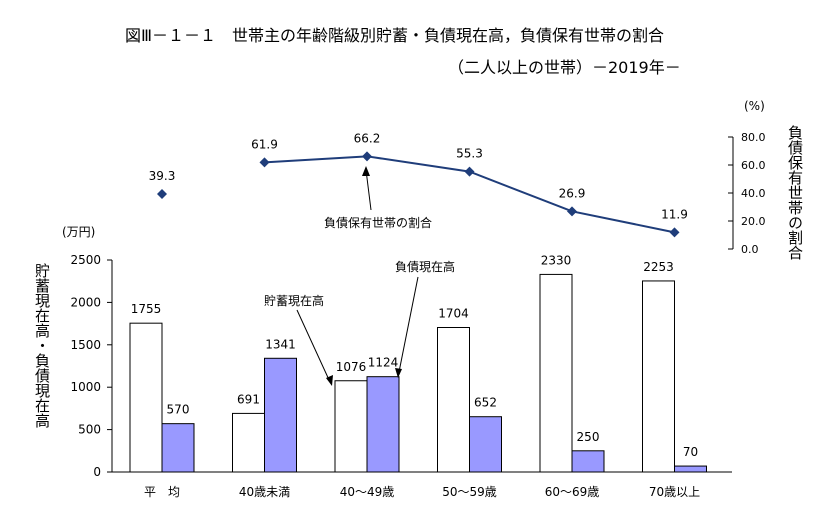 The width and height of the screenshot is (820, 529). What do you see at coordinates (351, 367) in the screenshot?
I see `savings-value-label: 1076` at bounding box center [351, 367].